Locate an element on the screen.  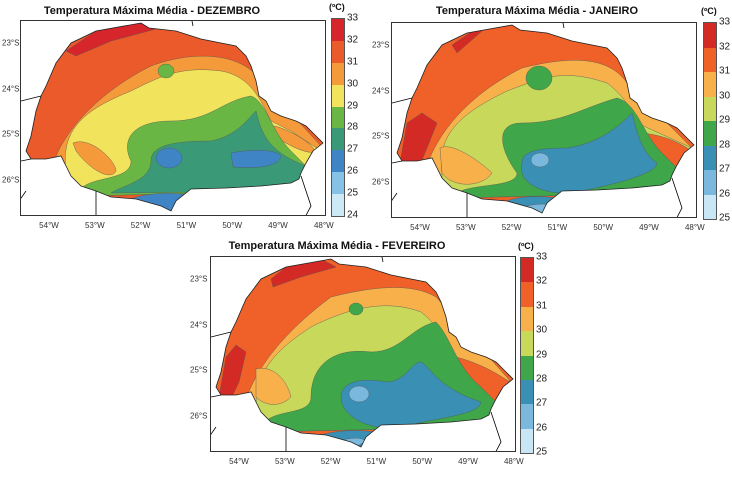
map-title: Temperatura Máxima Média - JANEIRO is located at coordinates (537, 11).